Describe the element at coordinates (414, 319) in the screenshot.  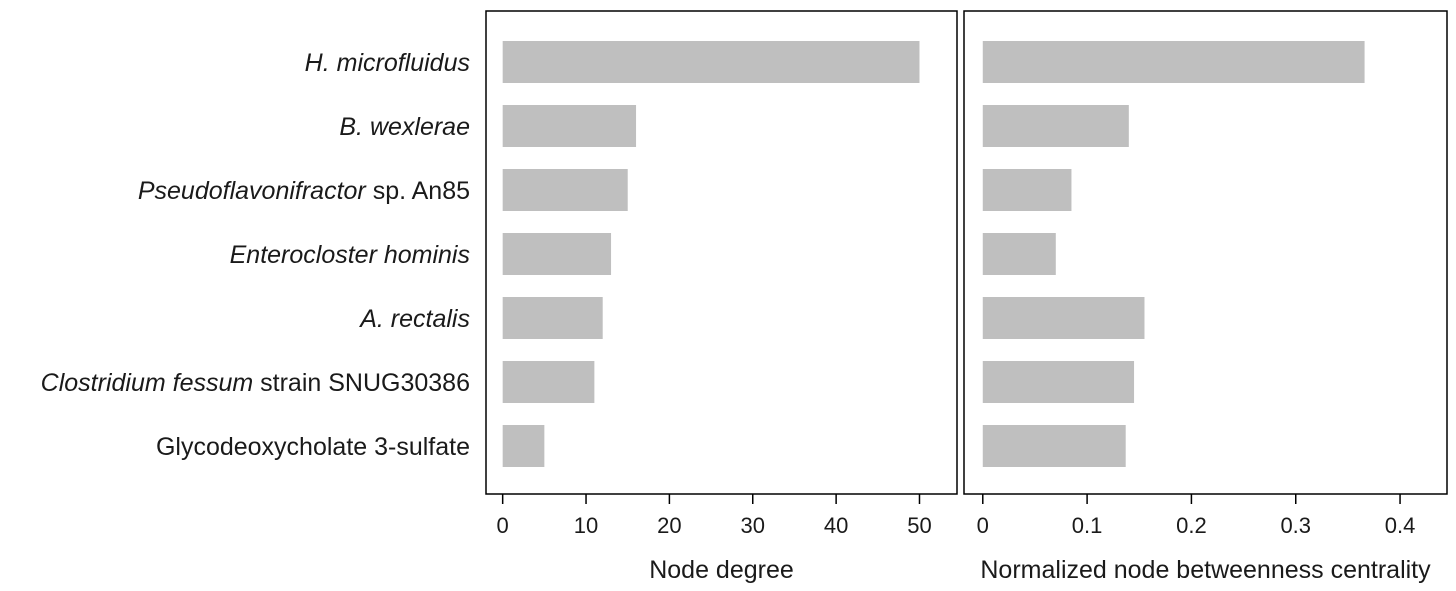
I see `category-label: A. rectalis` at that location.